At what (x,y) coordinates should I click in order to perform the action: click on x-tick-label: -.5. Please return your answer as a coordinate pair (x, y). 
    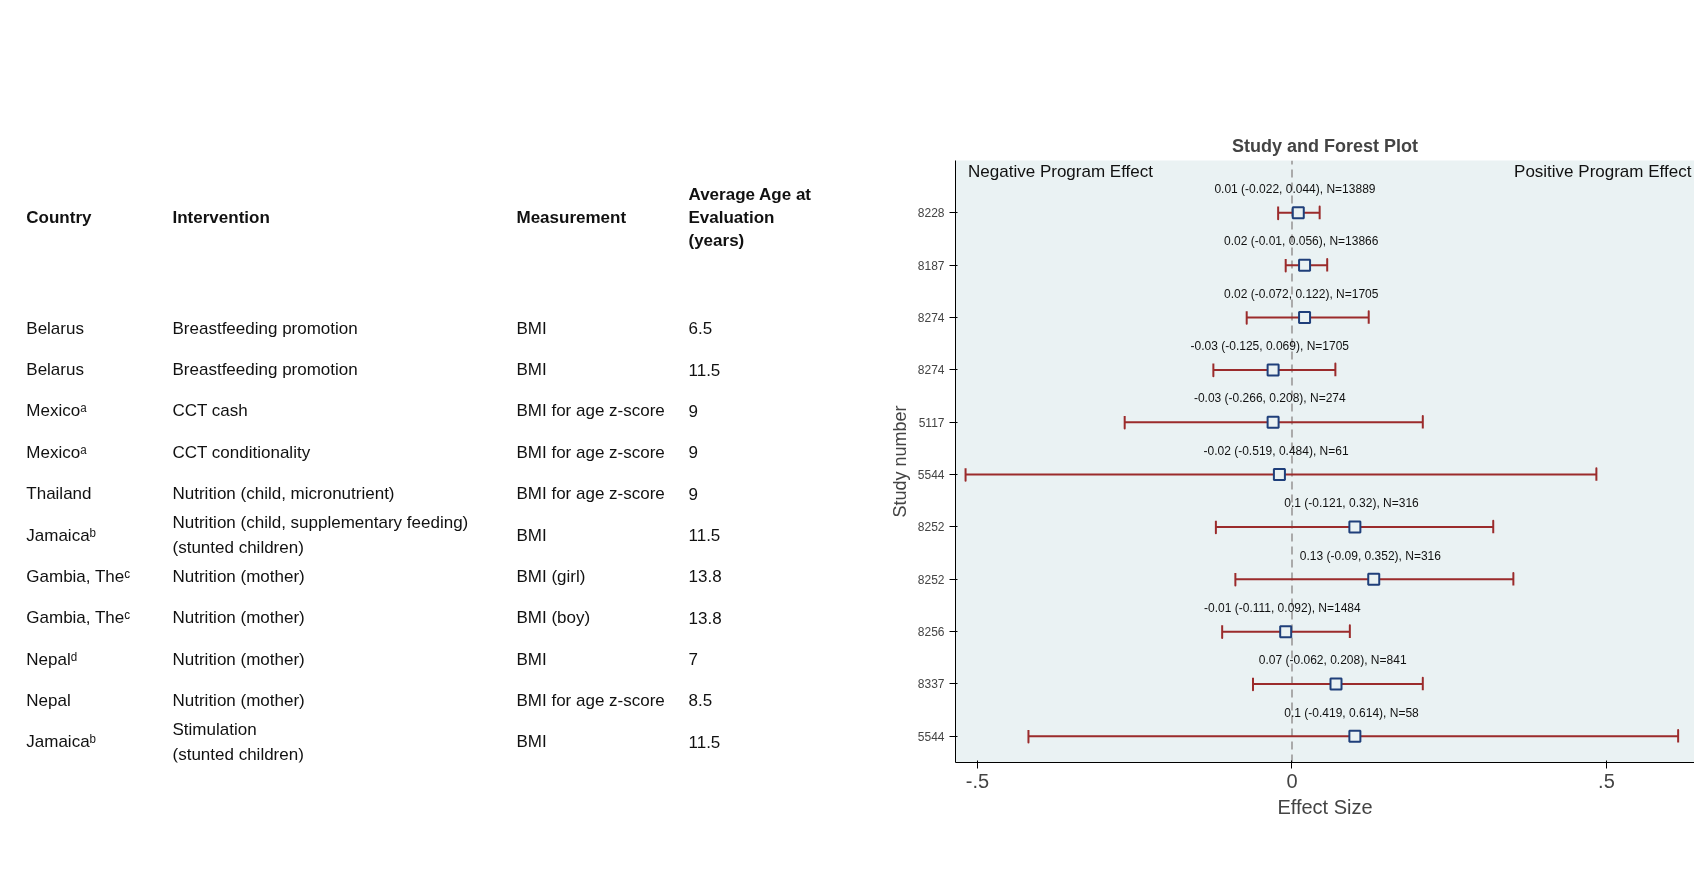
    Looking at the image, I should click on (977, 780).